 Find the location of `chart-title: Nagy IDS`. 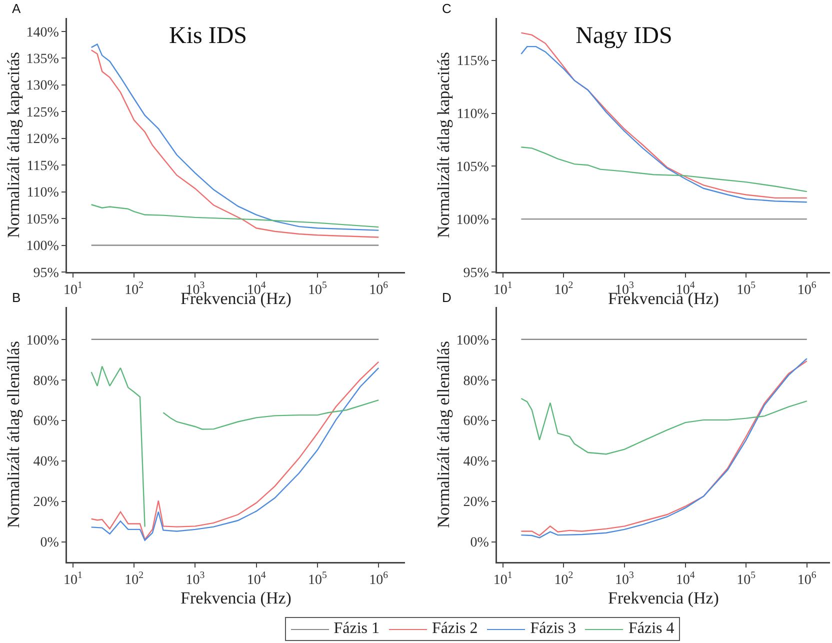

chart-title: Nagy IDS is located at coordinates (624, 35).